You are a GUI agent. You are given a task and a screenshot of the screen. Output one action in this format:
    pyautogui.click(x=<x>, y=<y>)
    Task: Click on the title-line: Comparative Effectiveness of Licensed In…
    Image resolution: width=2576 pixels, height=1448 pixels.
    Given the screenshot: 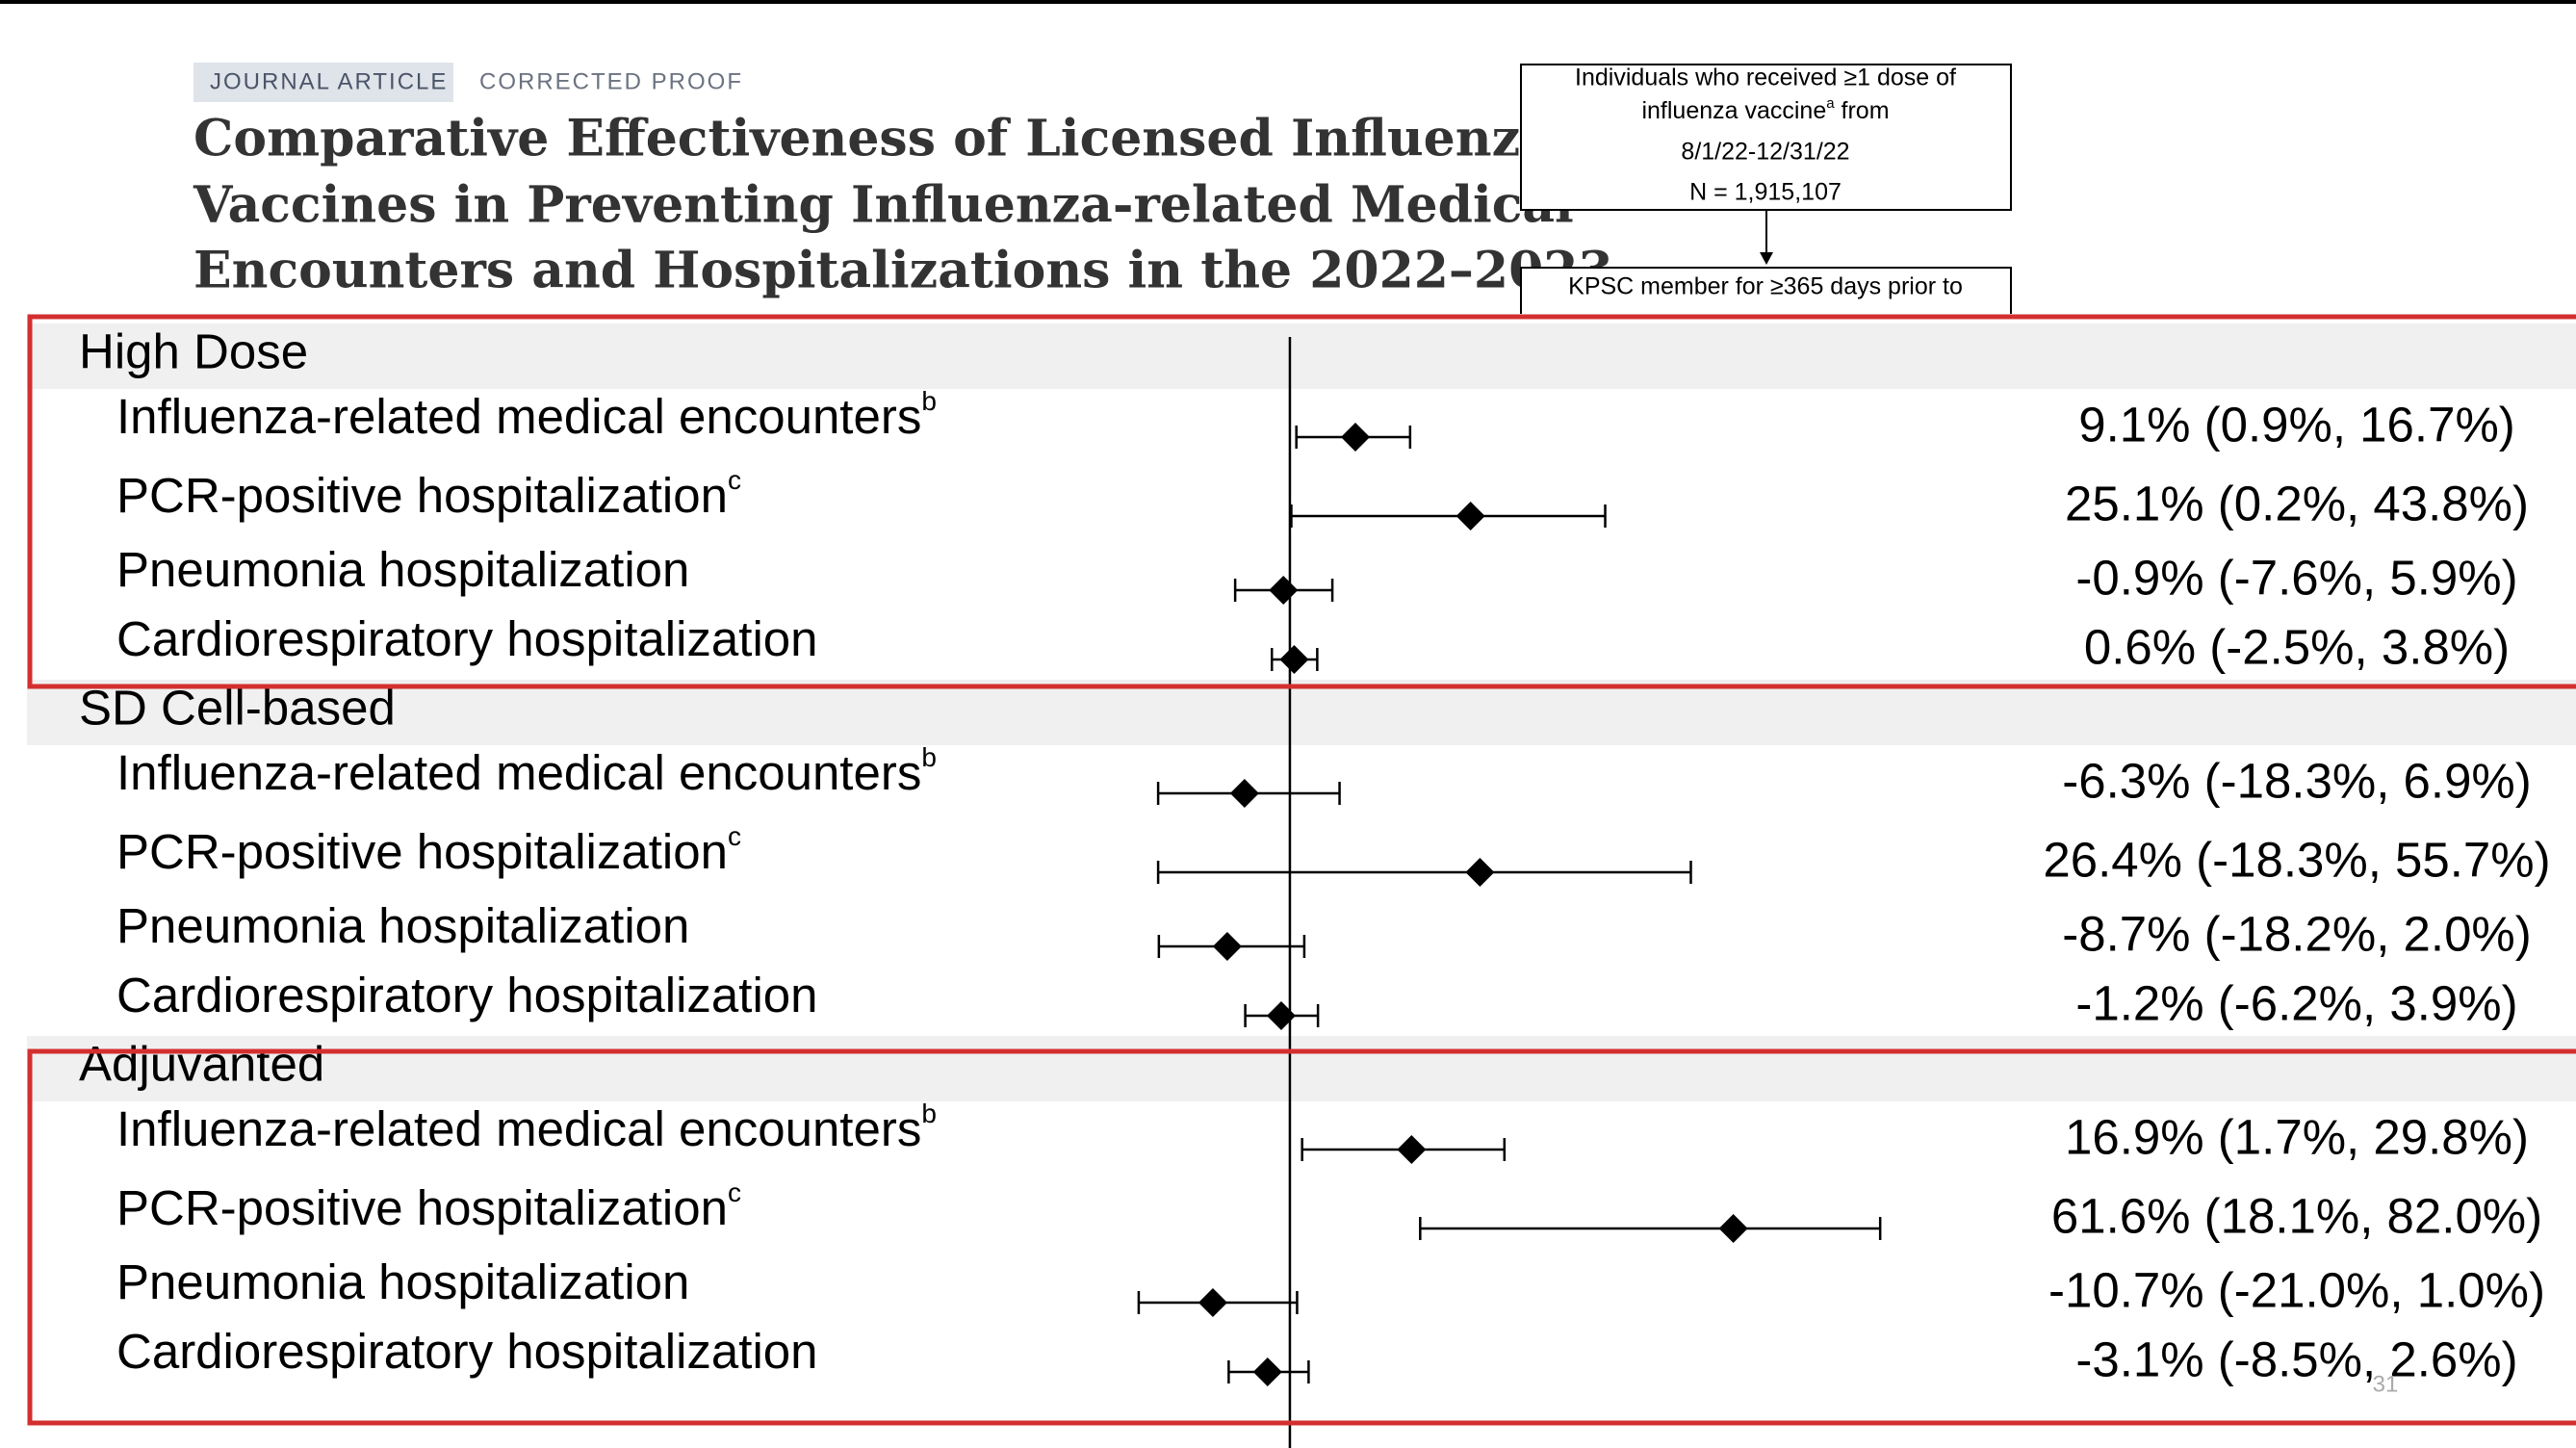 What is the action you would take?
    pyautogui.click(x=873, y=139)
    